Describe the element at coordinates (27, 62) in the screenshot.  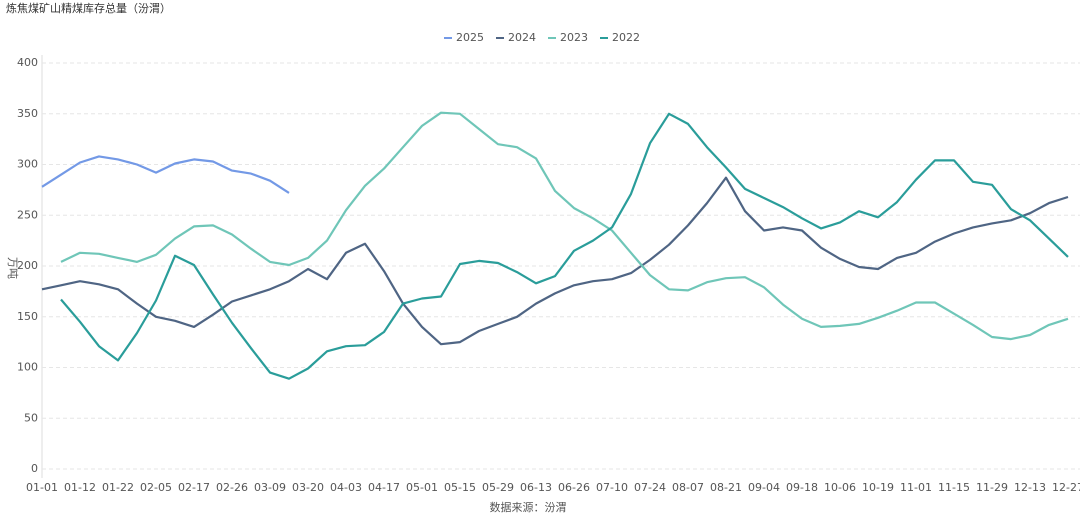
I see `y-tick-label: 400` at that location.